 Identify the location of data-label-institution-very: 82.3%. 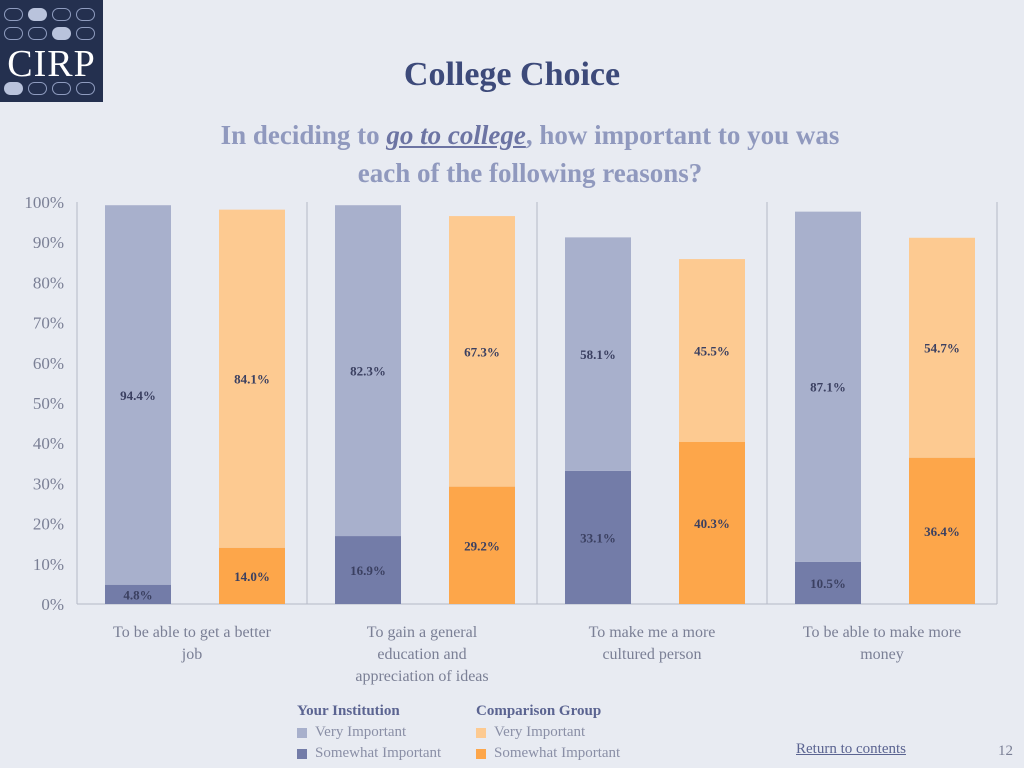
(368, 371).